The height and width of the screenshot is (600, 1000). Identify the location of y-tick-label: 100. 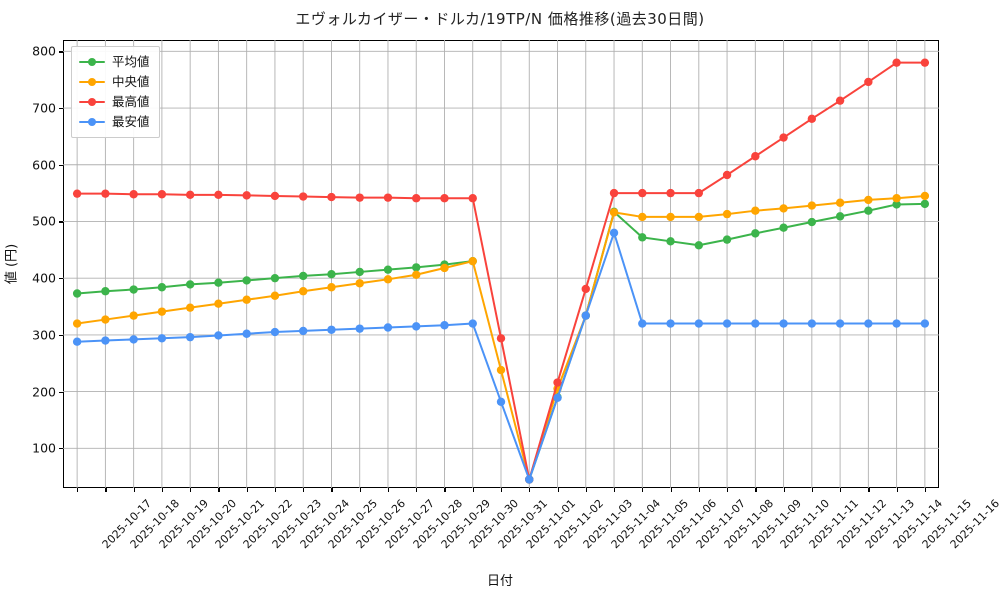
(44, 448).